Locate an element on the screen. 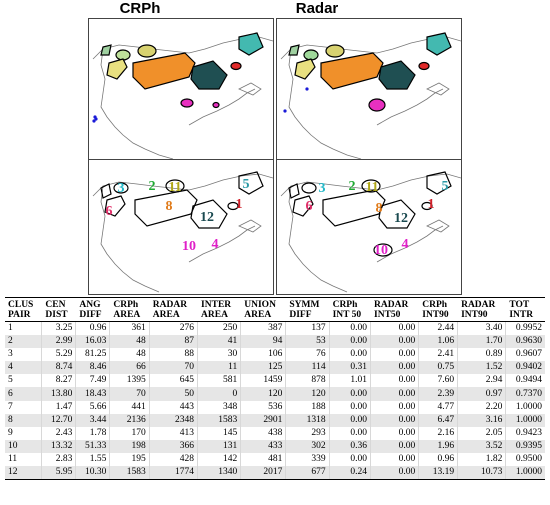  table-cell: 428 is located at coordinates (173, 459).